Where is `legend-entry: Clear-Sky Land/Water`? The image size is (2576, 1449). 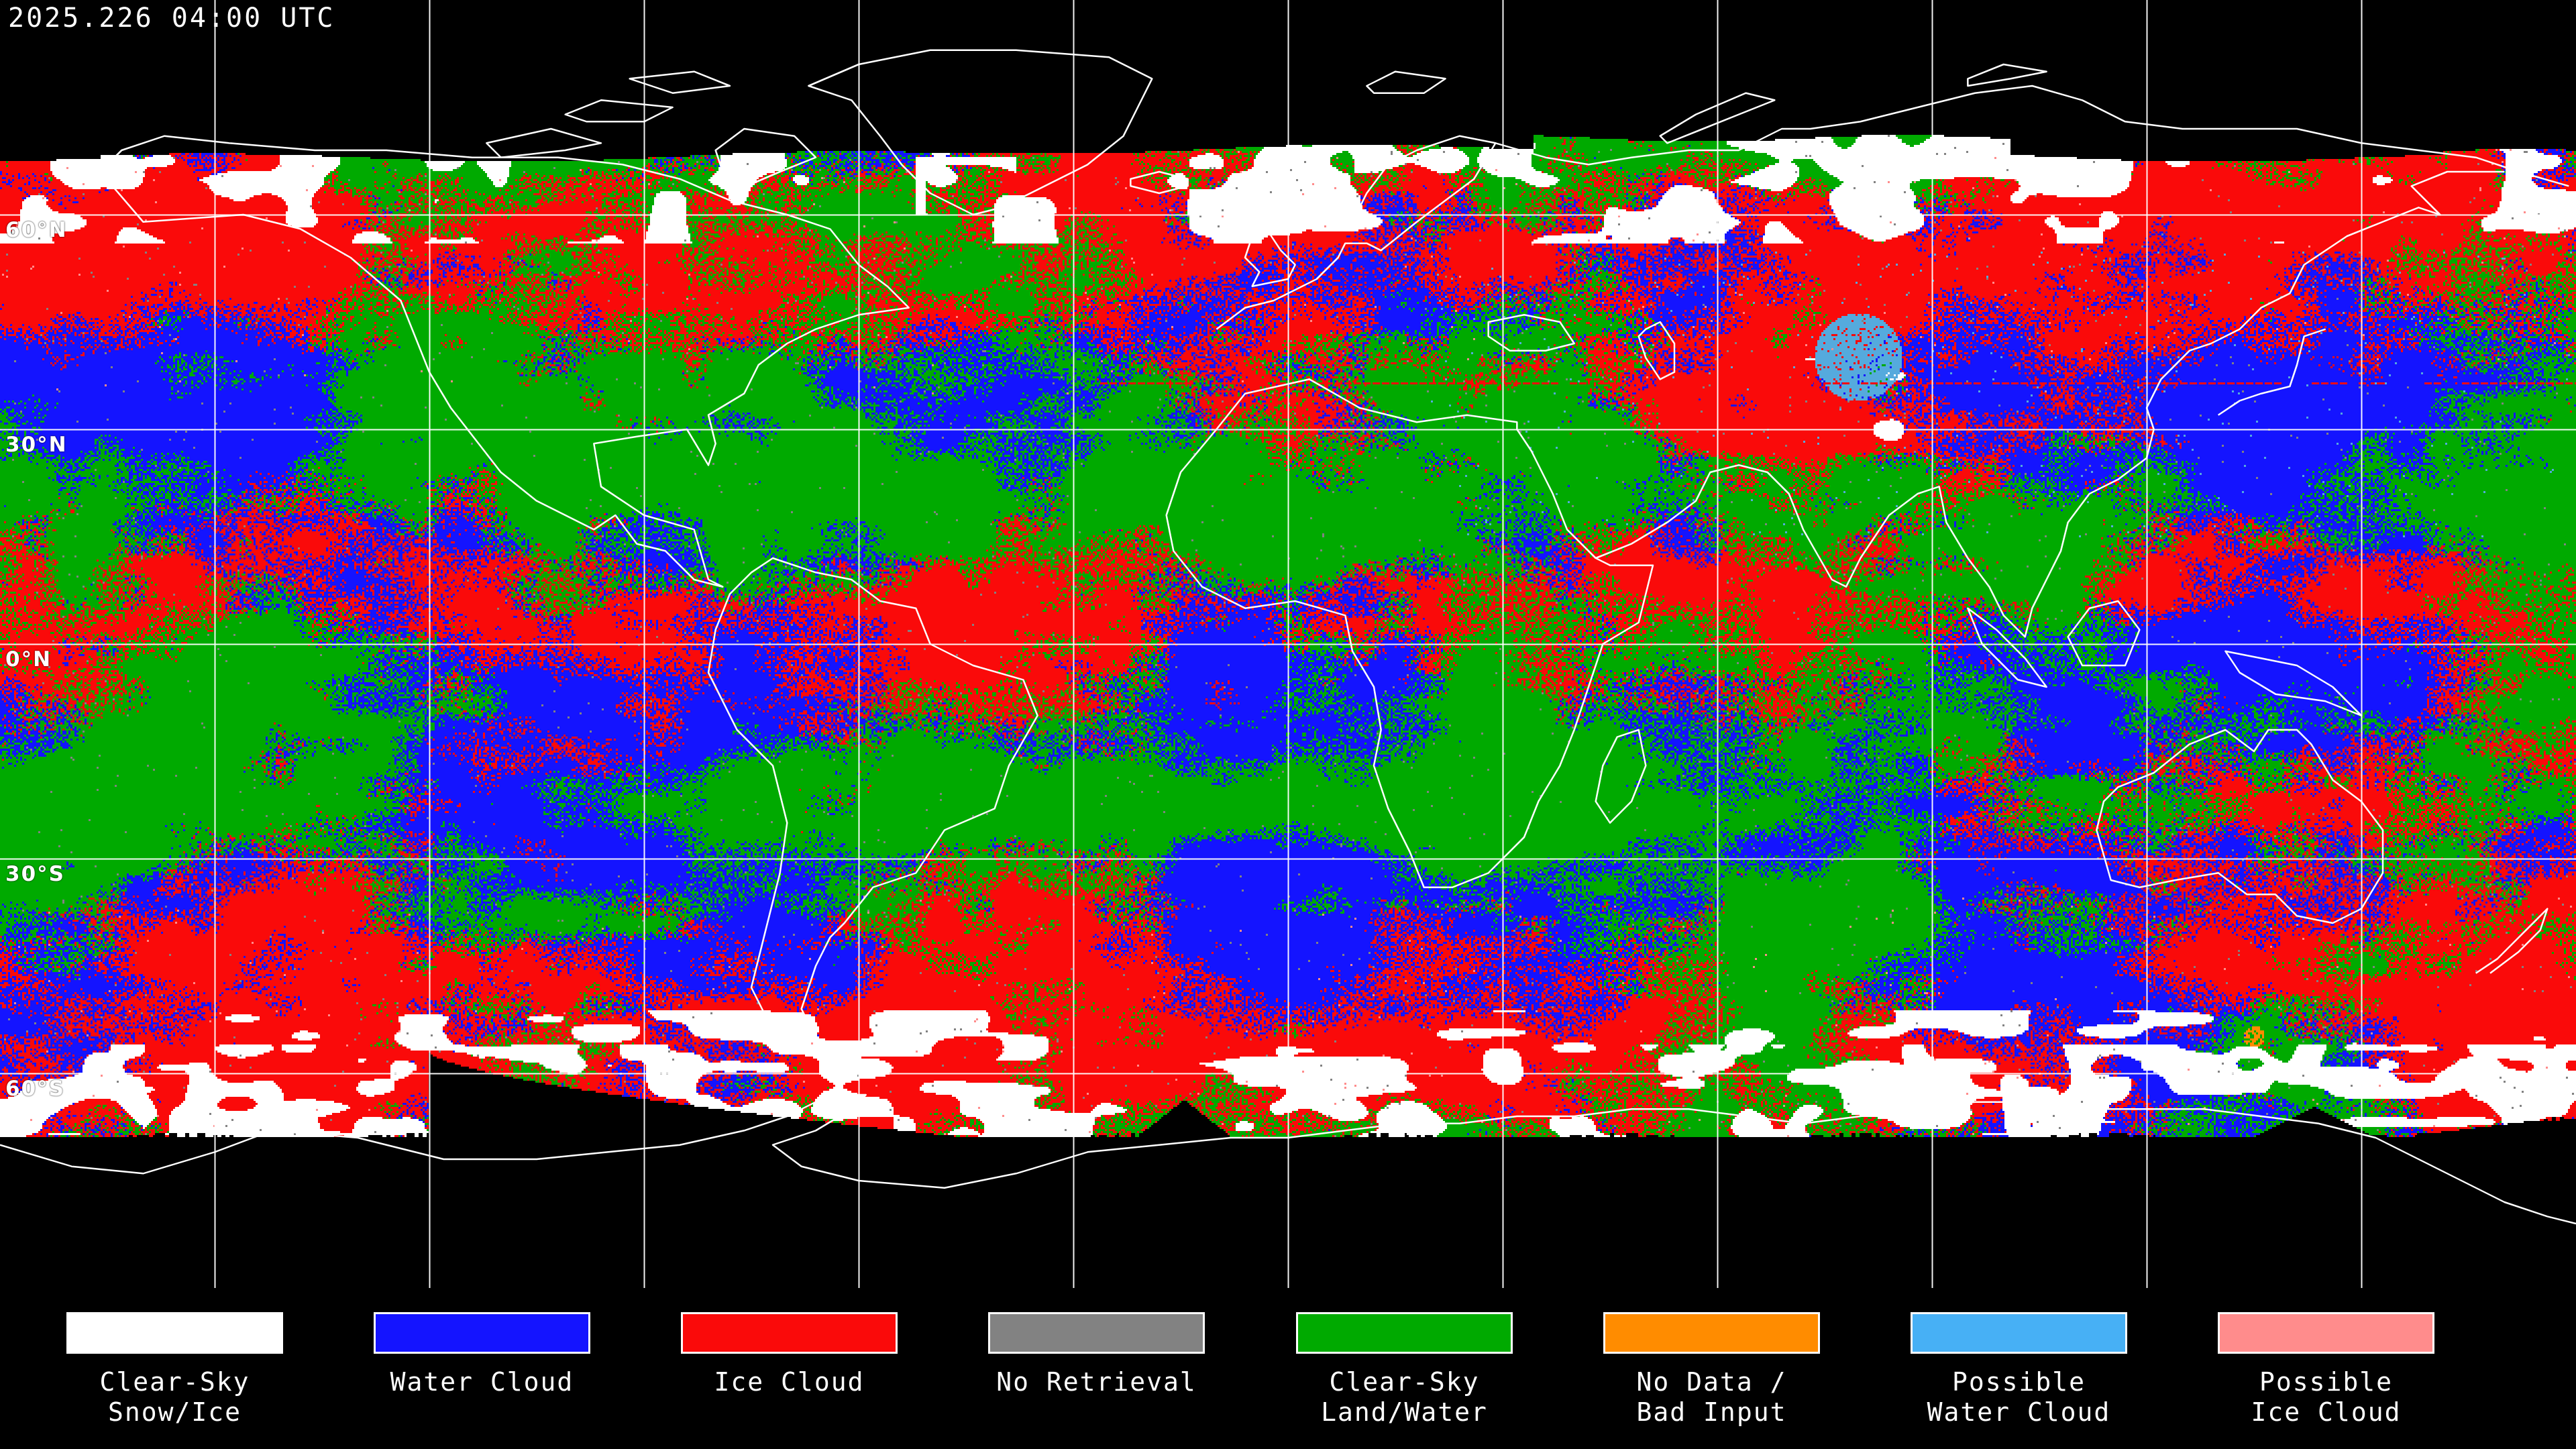
legend-entry: Clear-Sky Land/Water is located at coordinates (1404, 1370).